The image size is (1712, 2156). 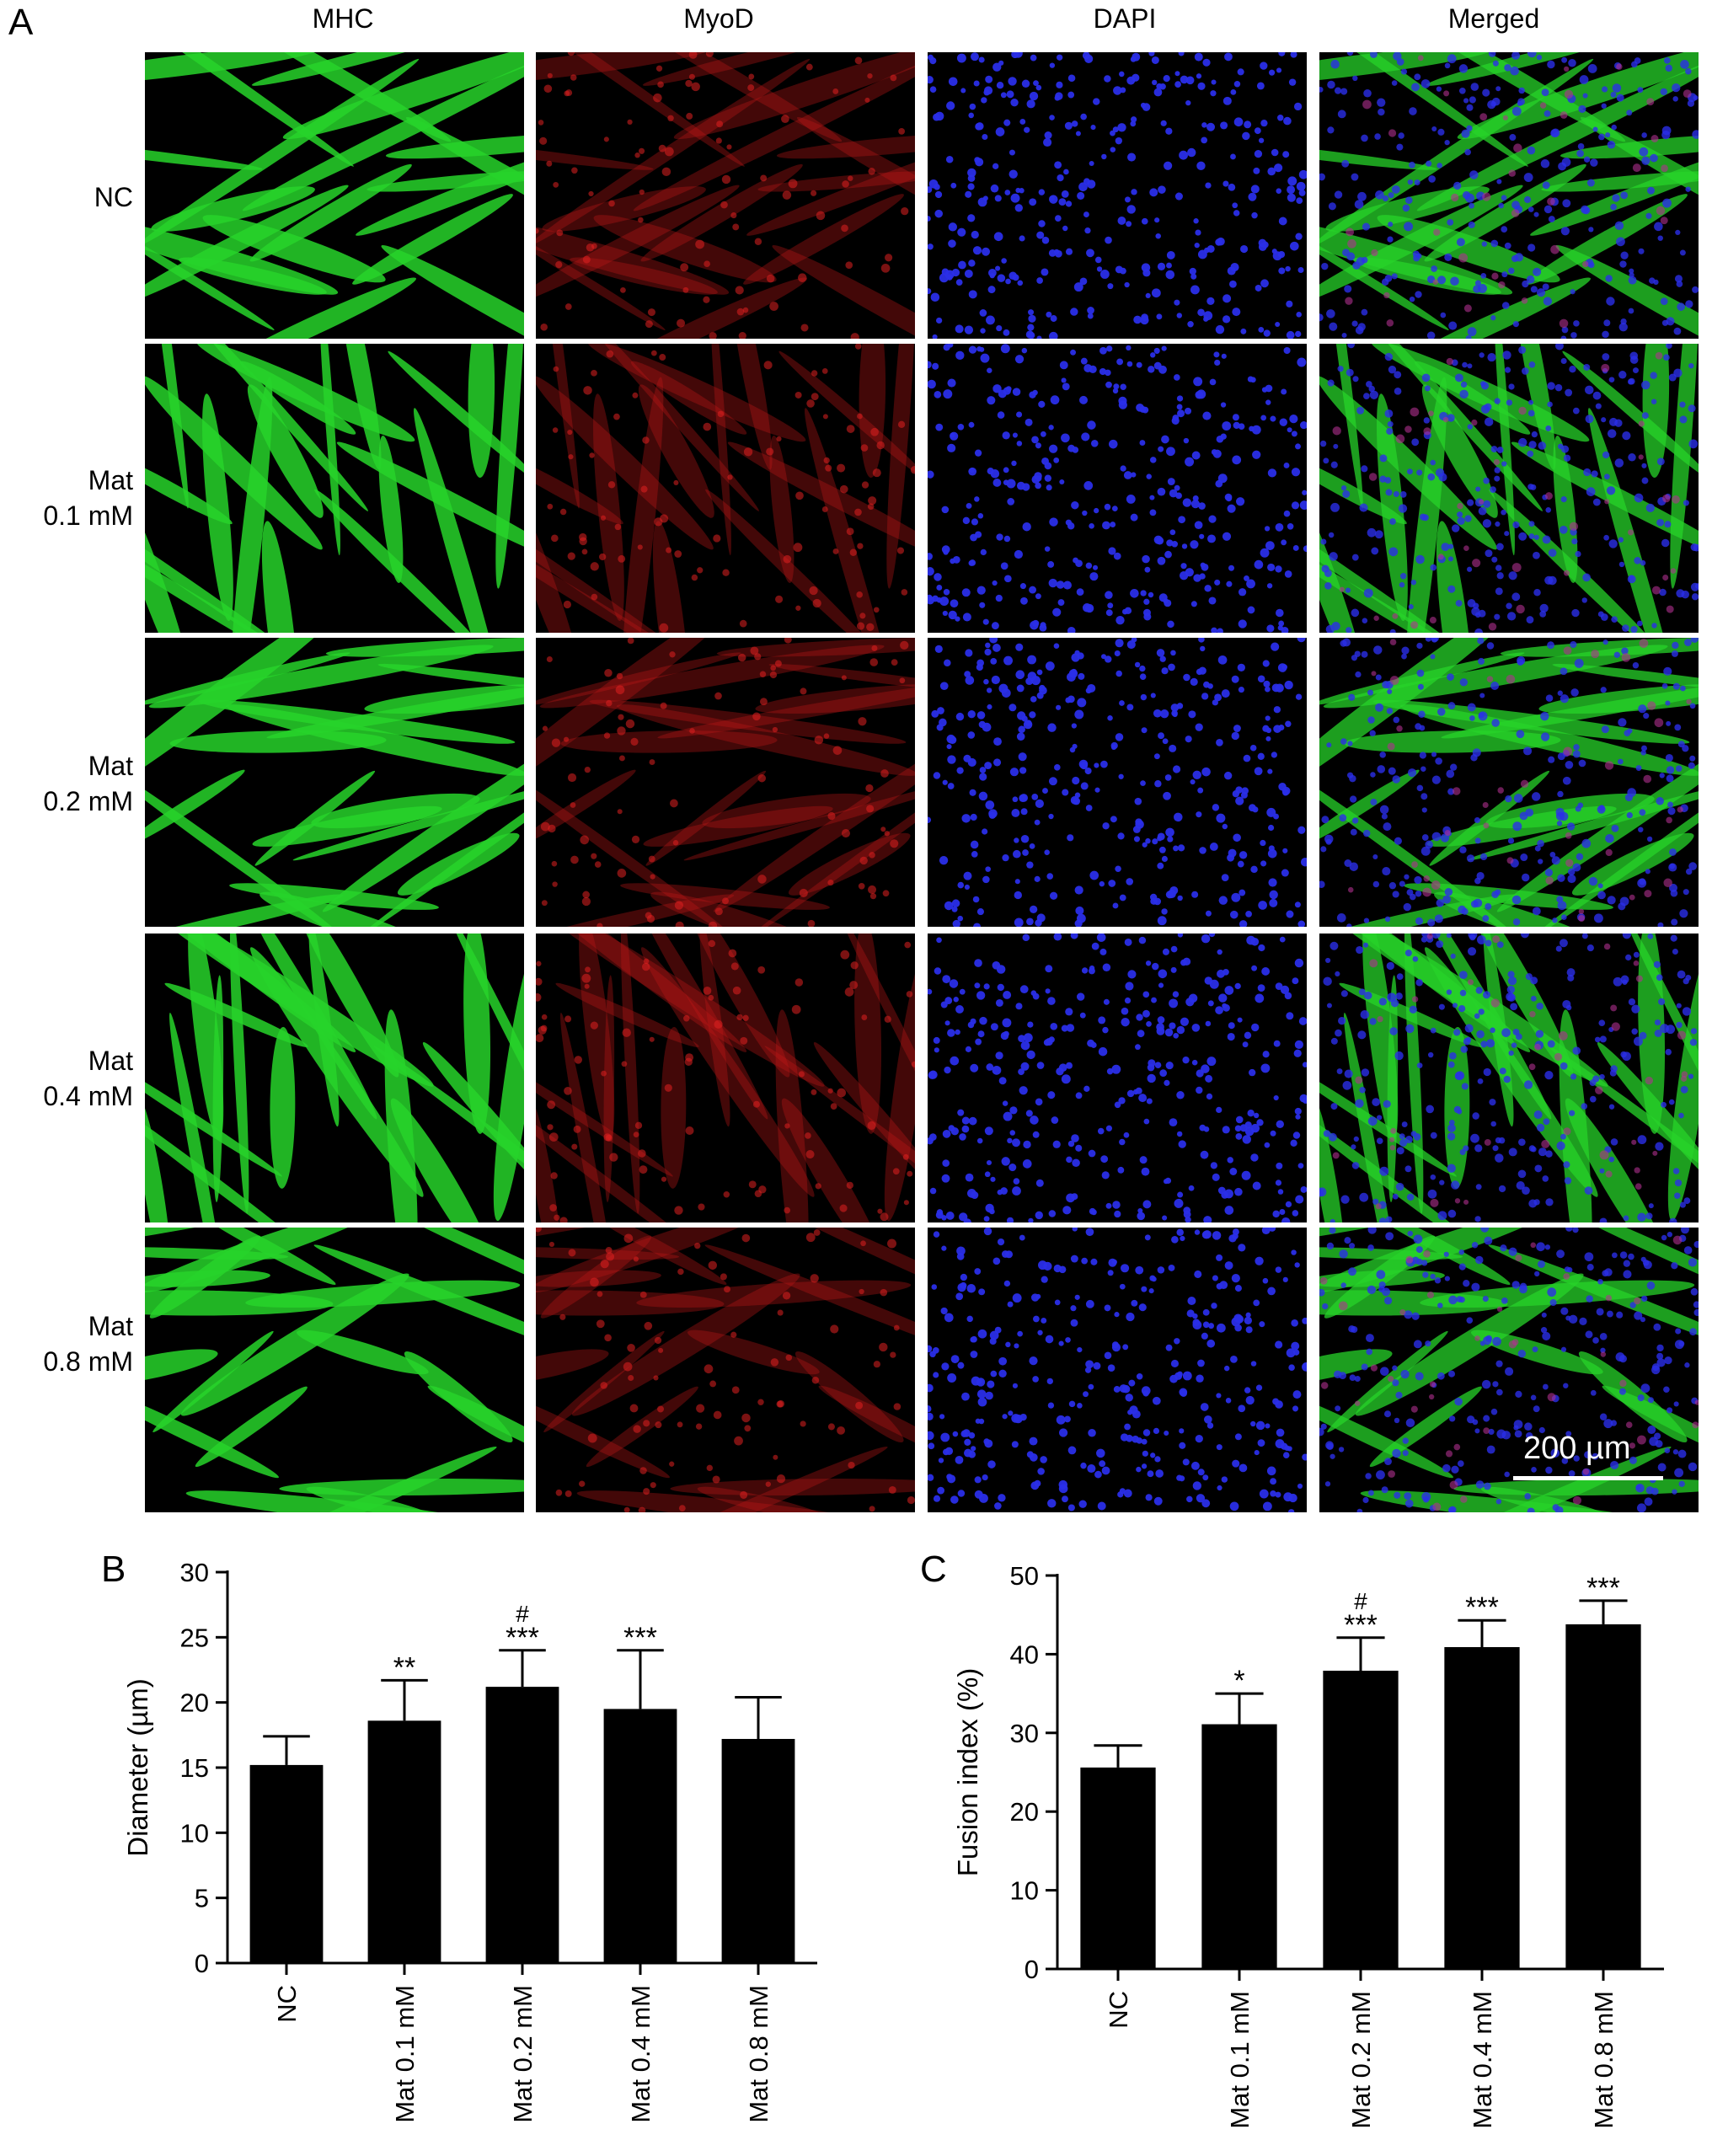 What do you see at coordinates (137, 1767) in the screenshot?
I see `y-axis-label: Diameter (µm)` at bounding box center [137, 1767].